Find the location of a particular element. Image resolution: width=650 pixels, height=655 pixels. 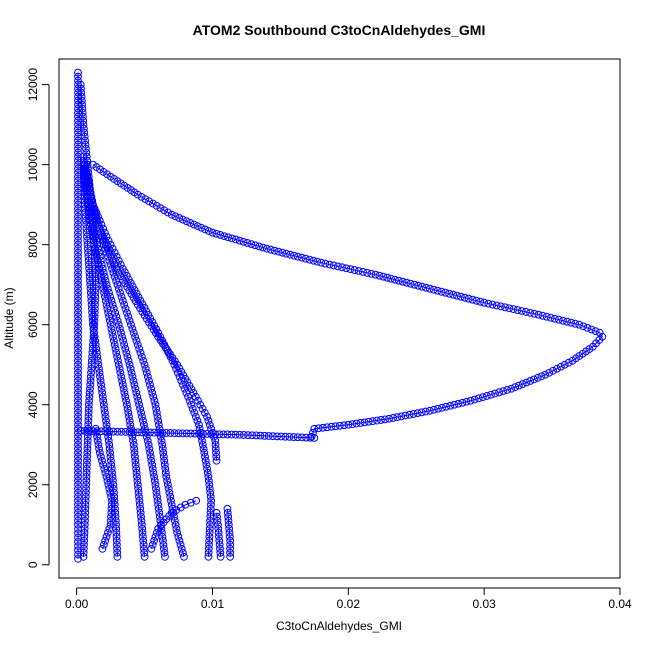

x-tick-label: 0.03 is located at coordinates (484, 604).